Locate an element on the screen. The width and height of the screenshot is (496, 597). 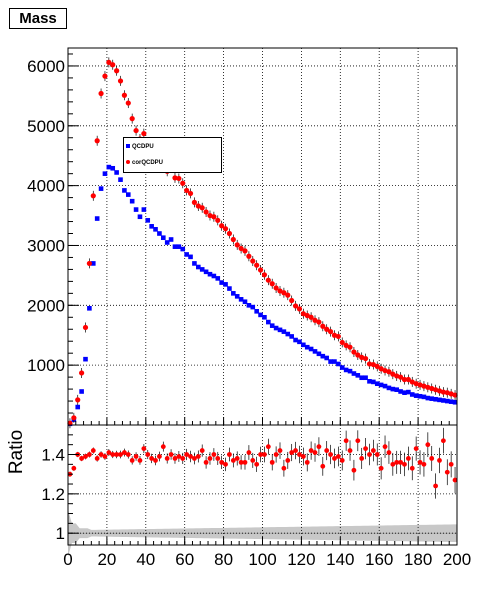
ratio-y-tick-label: 1 is located at coordinates (60, 533).